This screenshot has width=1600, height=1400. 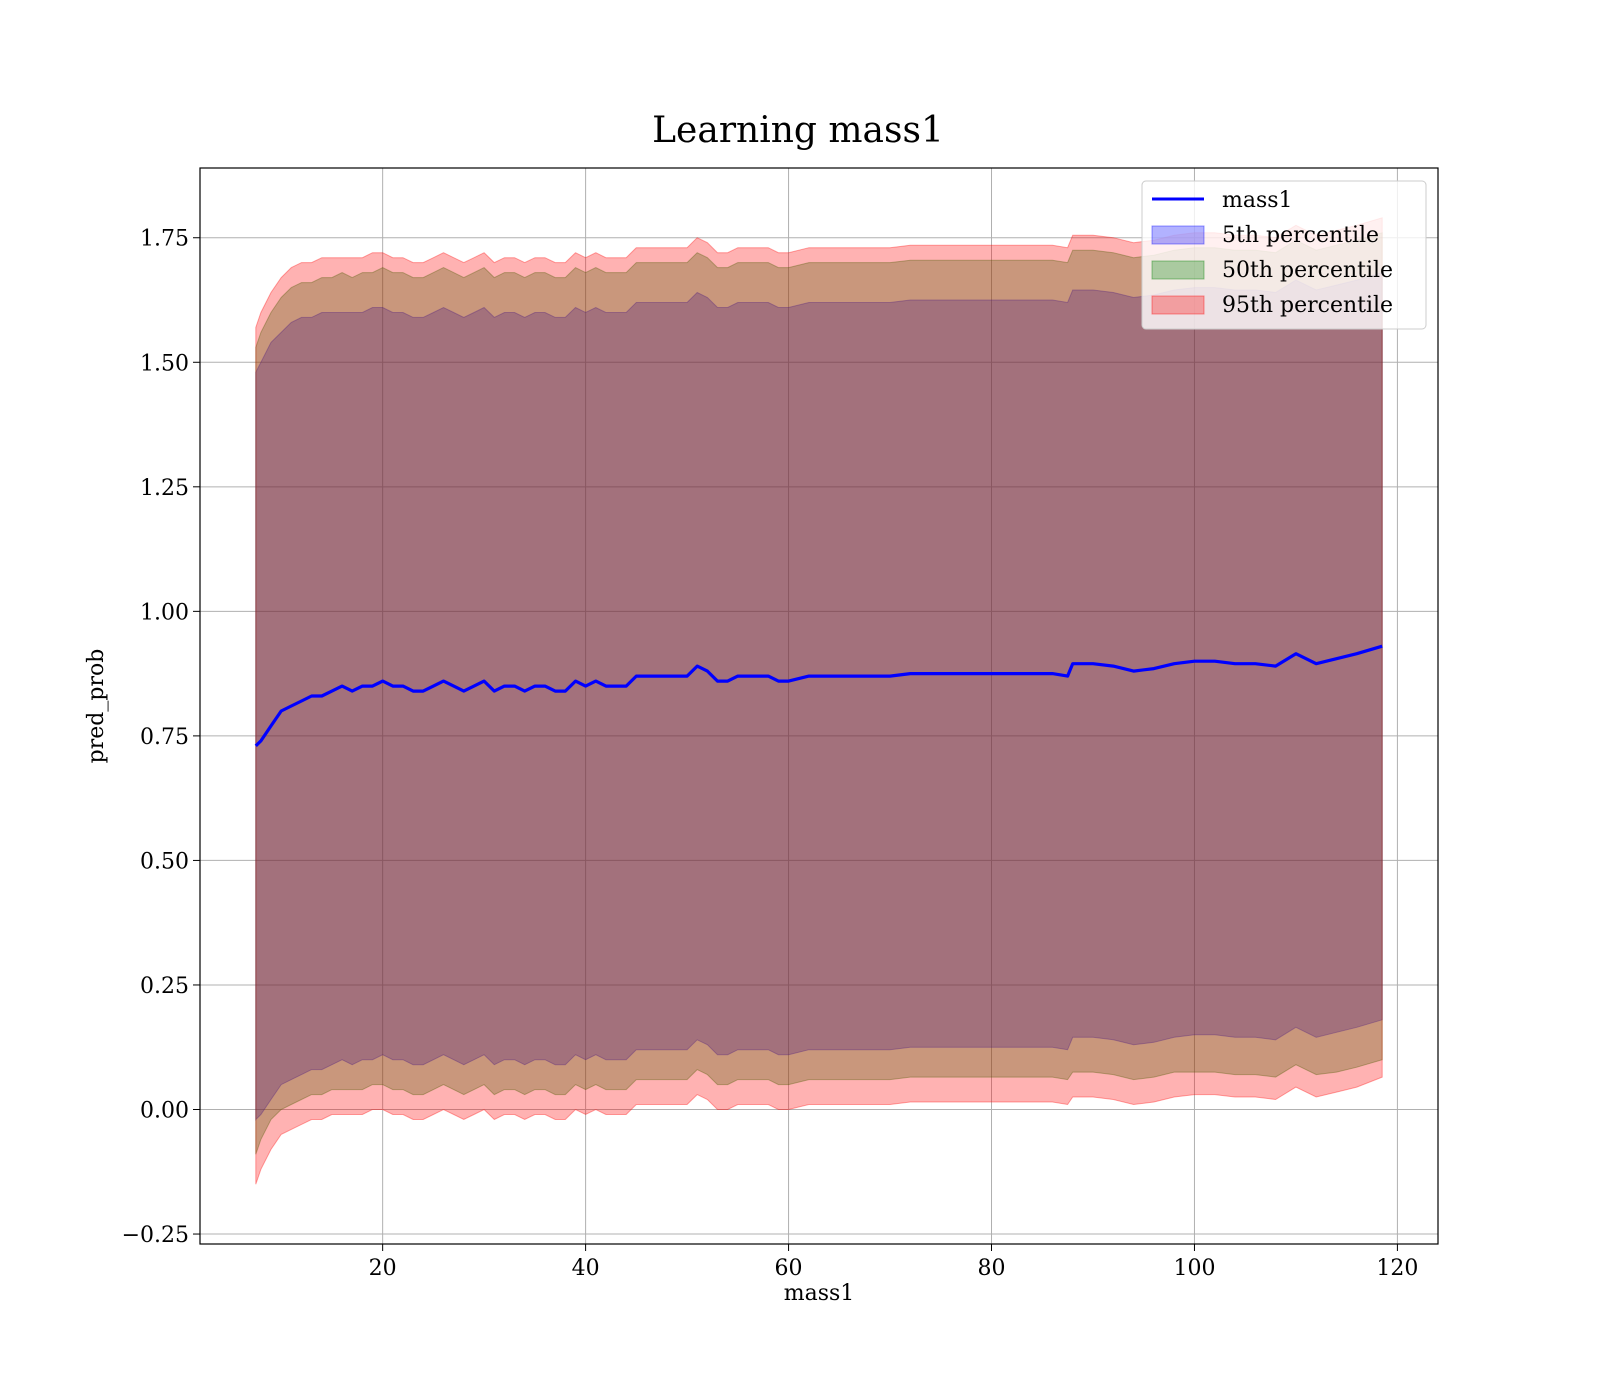 What do you see at coordinates (798, 130) in the screenshot?
I see `chart-title: Learning mass1` at bounding box center [798, 130].